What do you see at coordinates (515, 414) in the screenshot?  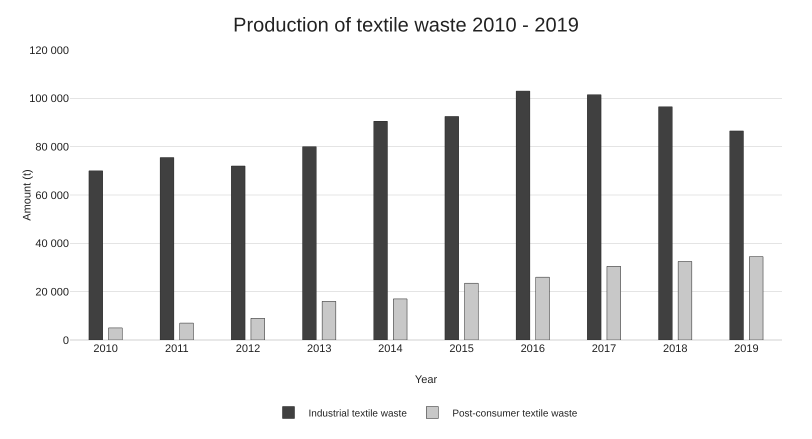 I see `legend-label: Post-consumer textile waste` at bounding box center [515, 414].